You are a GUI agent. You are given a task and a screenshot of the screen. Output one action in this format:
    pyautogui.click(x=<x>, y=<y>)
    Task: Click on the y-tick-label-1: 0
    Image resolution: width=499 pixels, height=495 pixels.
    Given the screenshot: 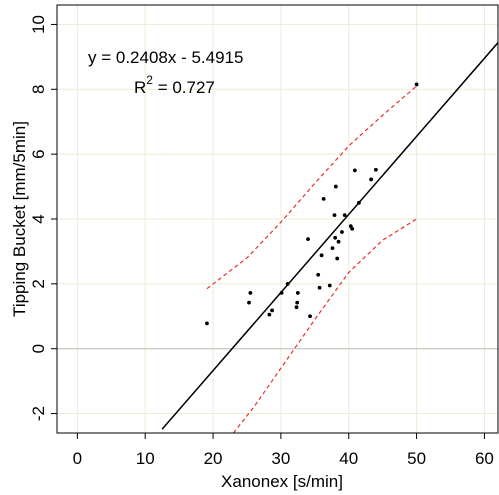 What is the action you would take?
    pyautogui.click(x=38, y=348)
    